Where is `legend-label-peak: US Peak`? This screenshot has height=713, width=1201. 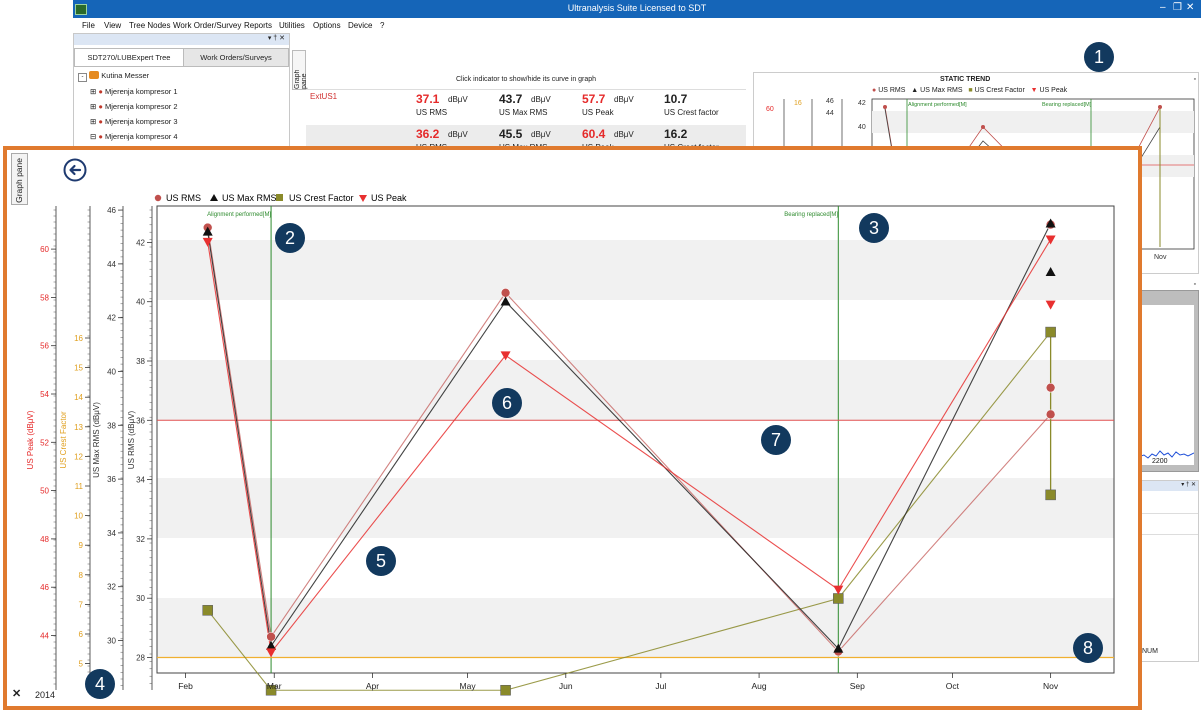
legend-label-peak: US Peak is located at coordinates (389, 198).